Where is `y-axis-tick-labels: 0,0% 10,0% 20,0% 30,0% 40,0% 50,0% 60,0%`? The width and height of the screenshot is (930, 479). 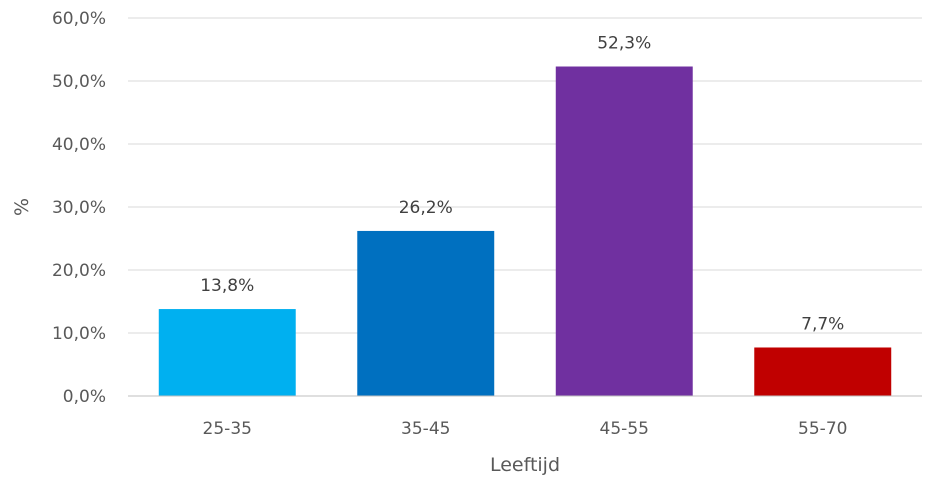 y-axis-tick-labels: 0,0% 10,0% 20,0% 30,0% 40,0% 50,0% 60,0% is located at coordinates (79, 208).